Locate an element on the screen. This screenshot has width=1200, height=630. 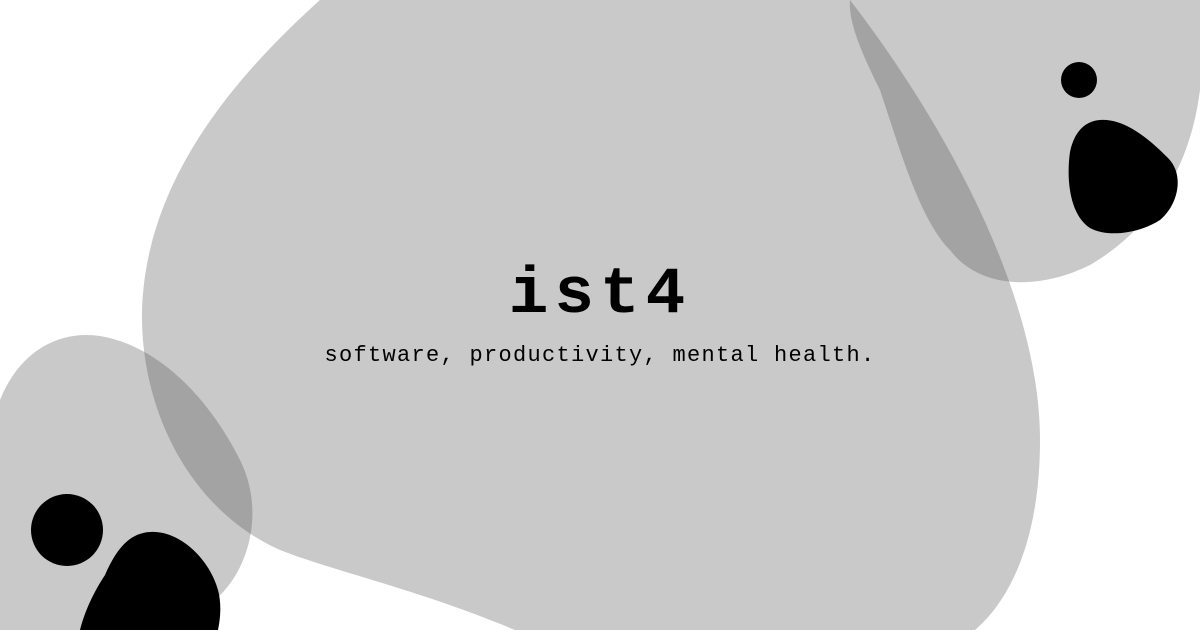
eye-dot-bottom-left is located at coordinates (67, 530).